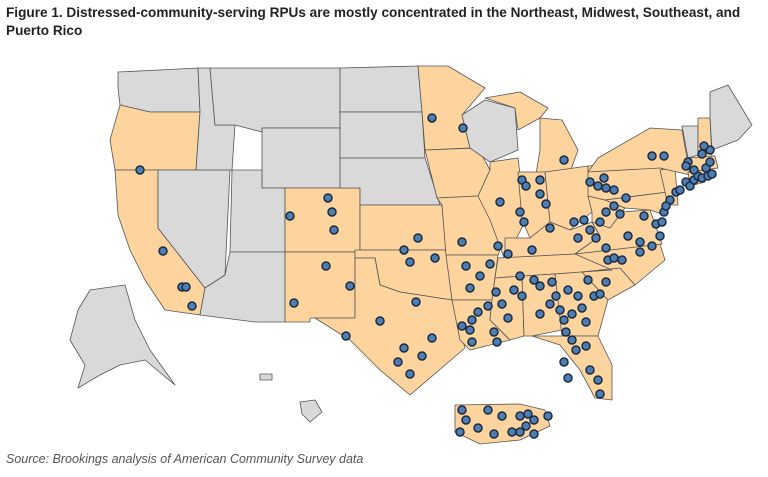  Describe the element at coordinates (322, 220) in the screenshot. I see `state-colorado` at that location.